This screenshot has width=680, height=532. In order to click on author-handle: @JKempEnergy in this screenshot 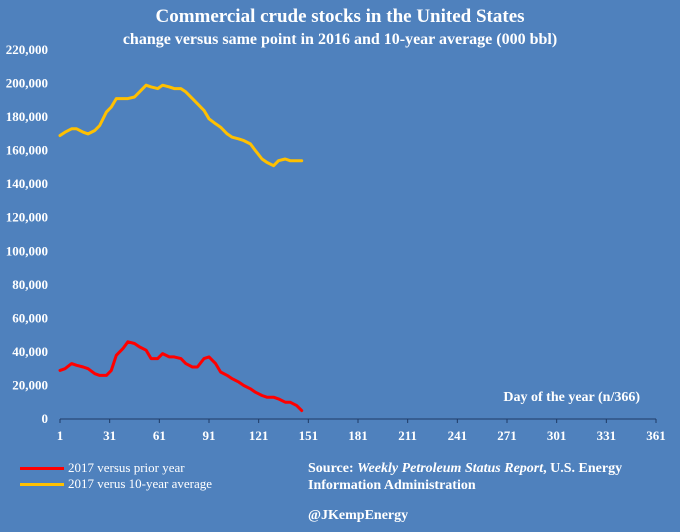, I will do `click(358, 515)`.